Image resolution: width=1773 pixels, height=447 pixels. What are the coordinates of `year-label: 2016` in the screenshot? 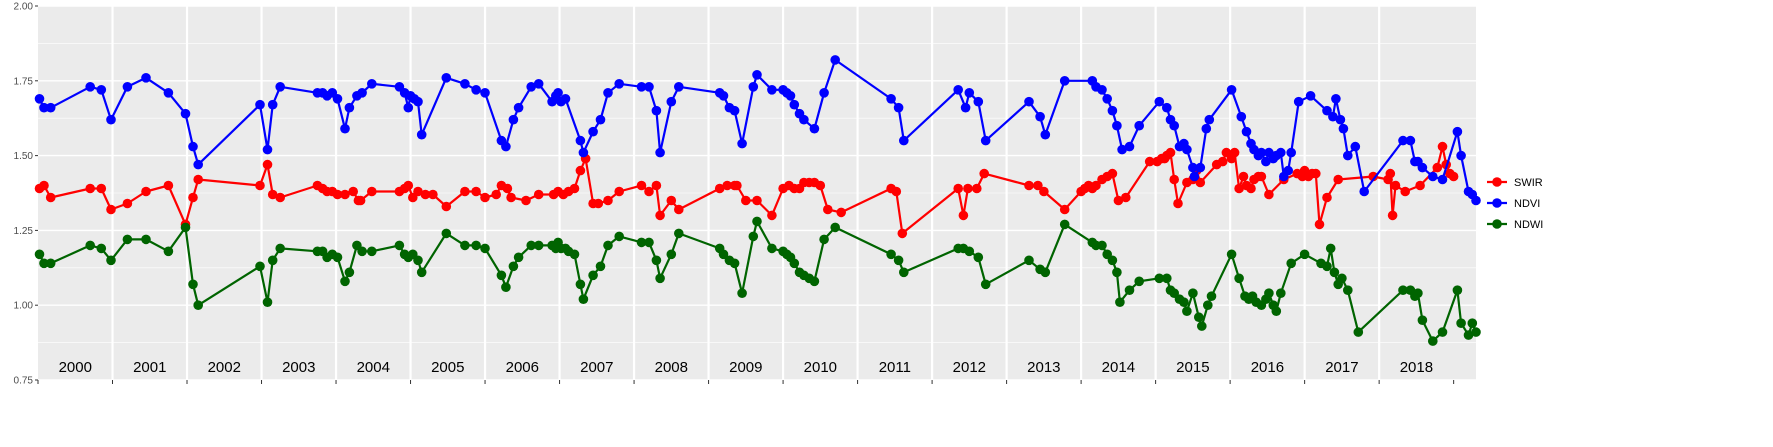 It's located at (1267, 367).